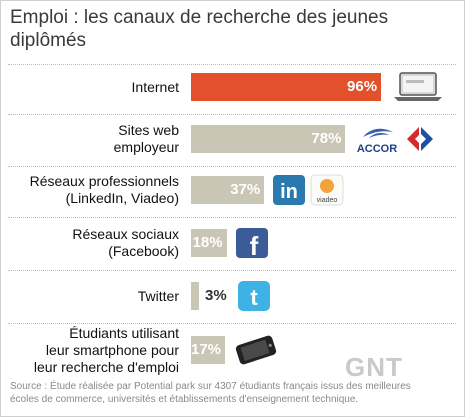 Image resolution: width=465 pixels, height=417 pixels. I want to click on category-label-line: (LinkedIn, Viadeo), so click(122, 198).